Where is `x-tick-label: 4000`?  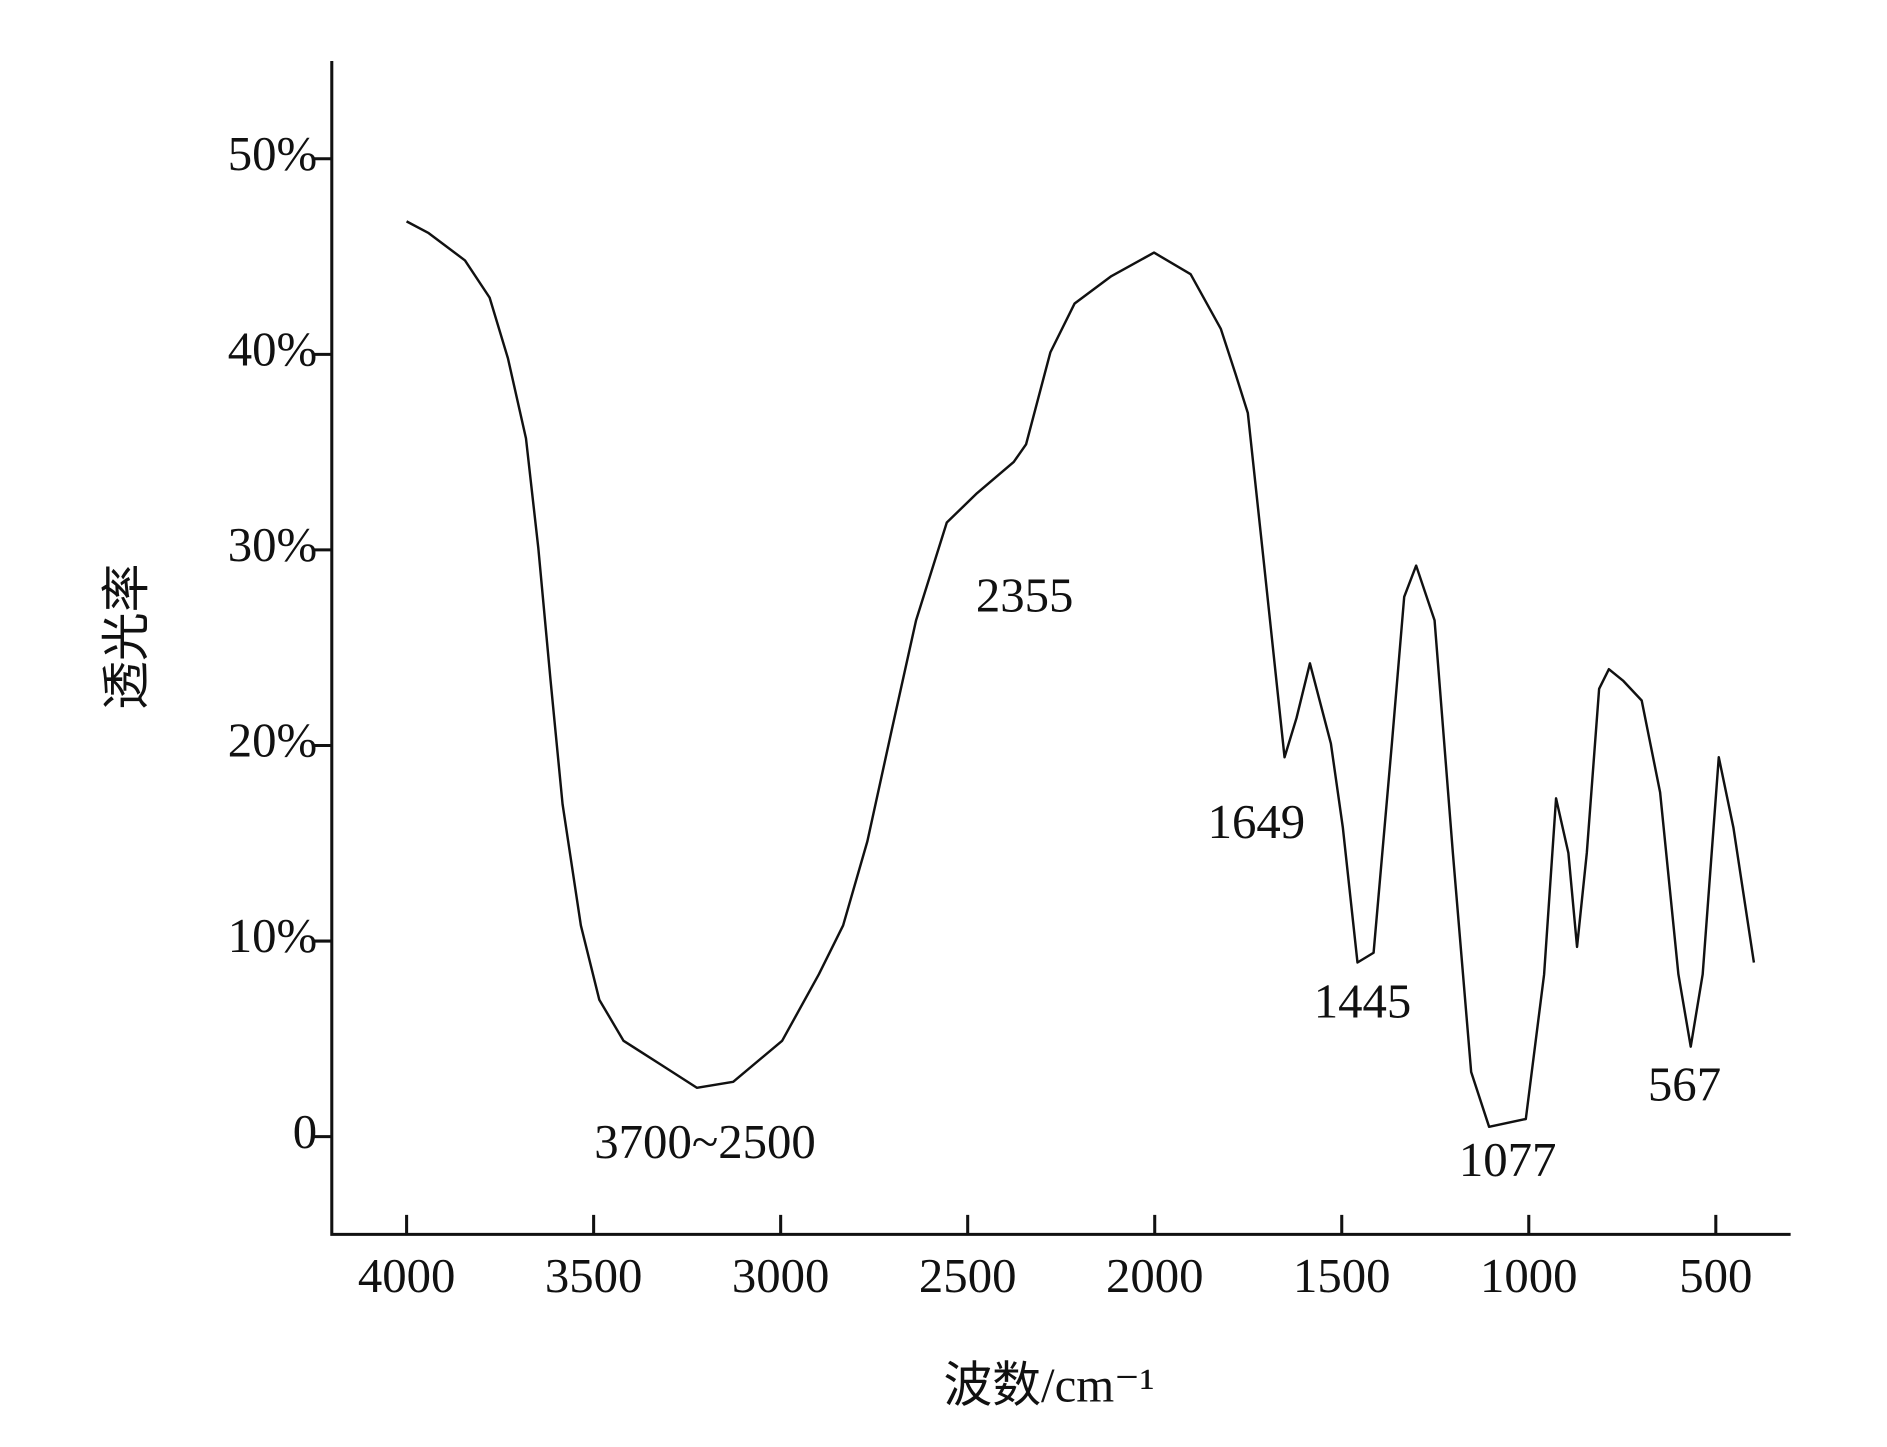 x-tick-label: 4000 is located at coordinates (407, 1276).